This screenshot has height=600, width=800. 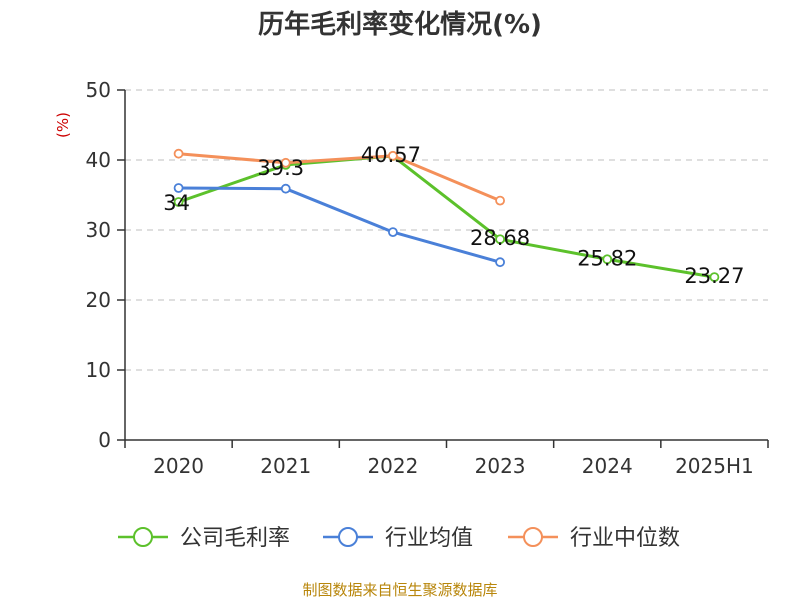 I want to click on data-label: 23.27, so click(x=714, y=276).